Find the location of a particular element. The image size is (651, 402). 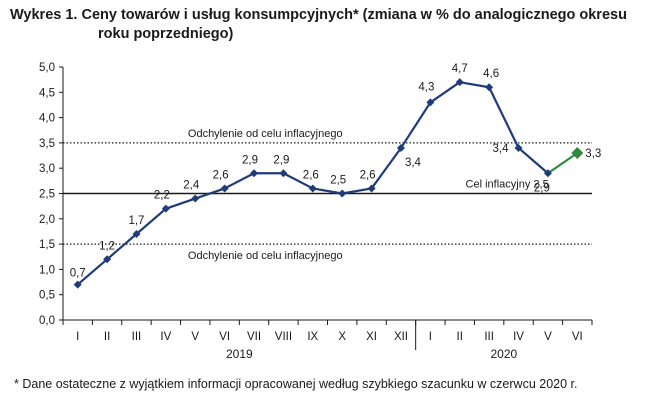

y-tick-label: 3,0 is located at coordinates (47, 169).